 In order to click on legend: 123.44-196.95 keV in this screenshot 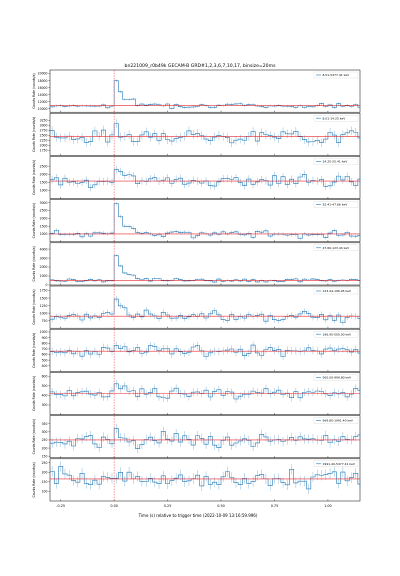, I will do `click(336, 291)`.